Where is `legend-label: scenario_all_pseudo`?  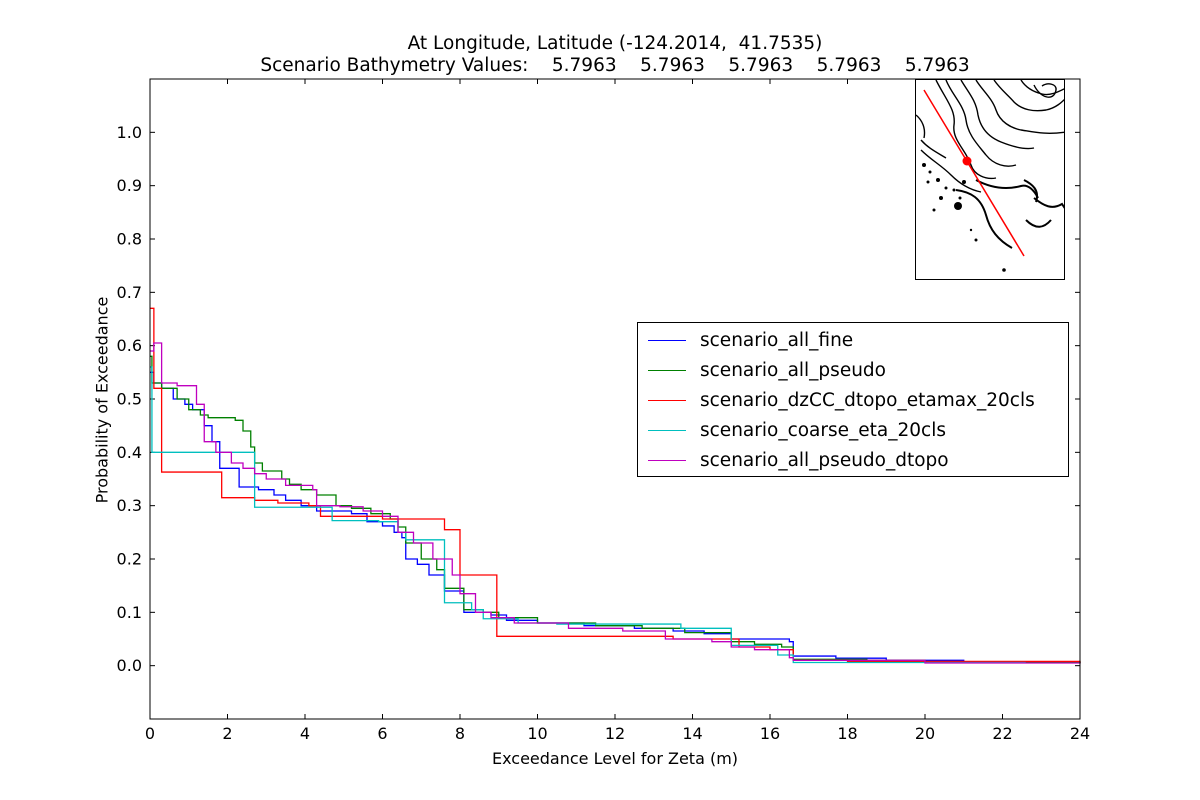
legend-label: scenario_all_pseudo is located at coordinates (793, 370).